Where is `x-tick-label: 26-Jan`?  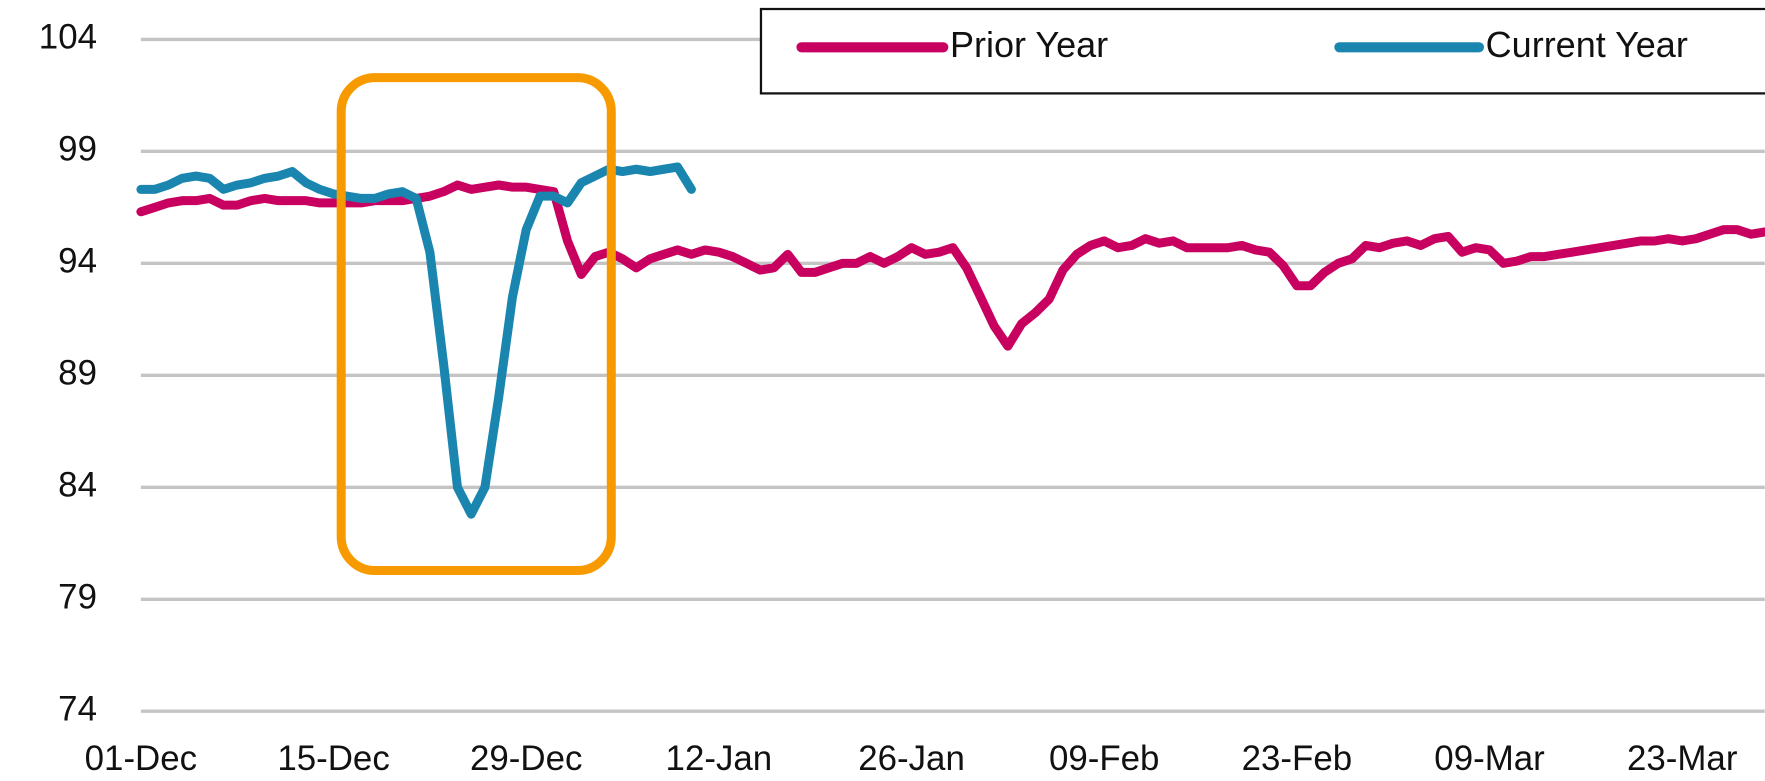 x-tick-label: 26-Jan is located at coordinates (911, 758).